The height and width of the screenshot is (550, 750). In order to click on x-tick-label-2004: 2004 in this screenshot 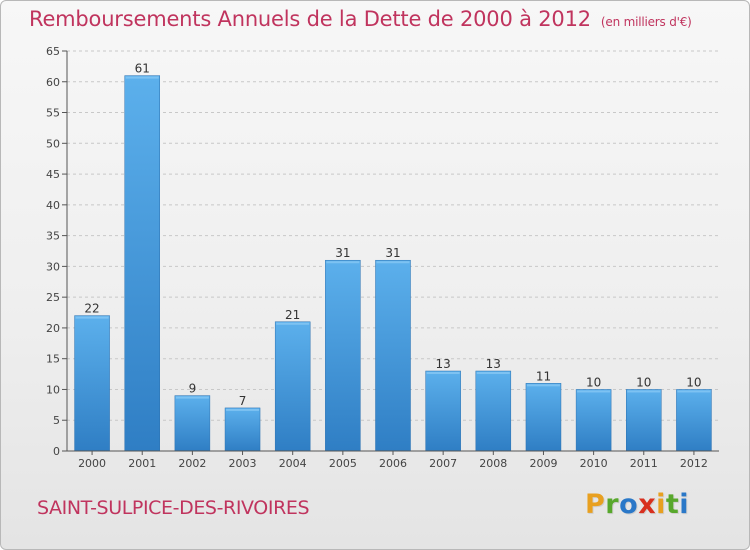, I will do `click(293, 463)`.